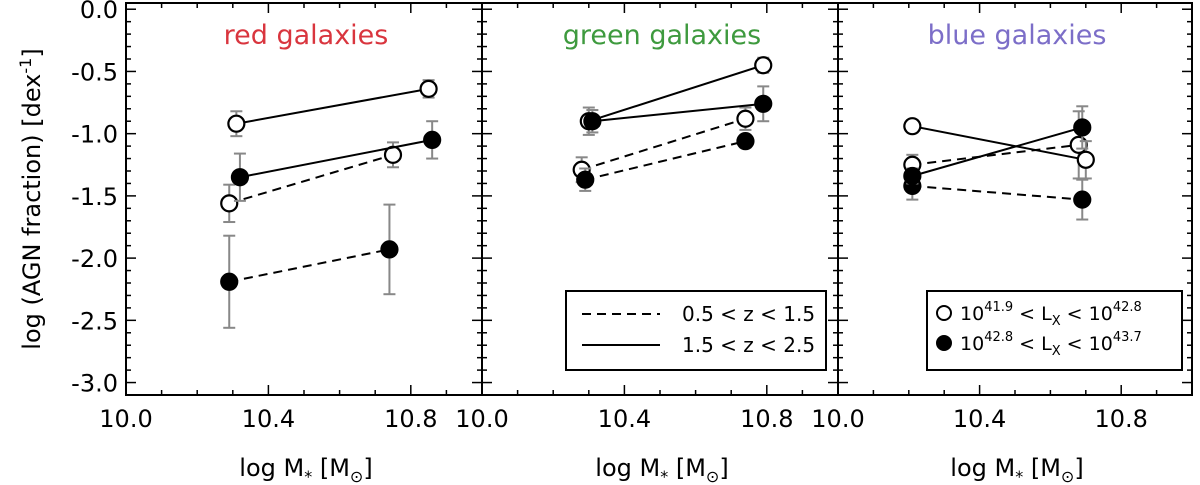 The width and height of the screenshot is (1200, 485). What do you see at coordinates (94, 259) in the screenshot?
I see `y-tick-label: -2.0` at bounding box center [94, 259].